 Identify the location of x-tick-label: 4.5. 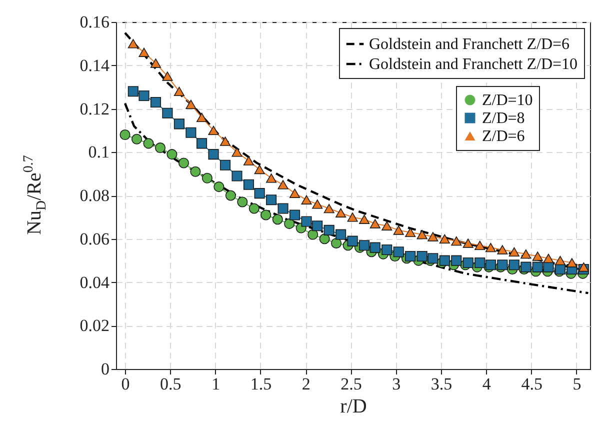
(531, 384).